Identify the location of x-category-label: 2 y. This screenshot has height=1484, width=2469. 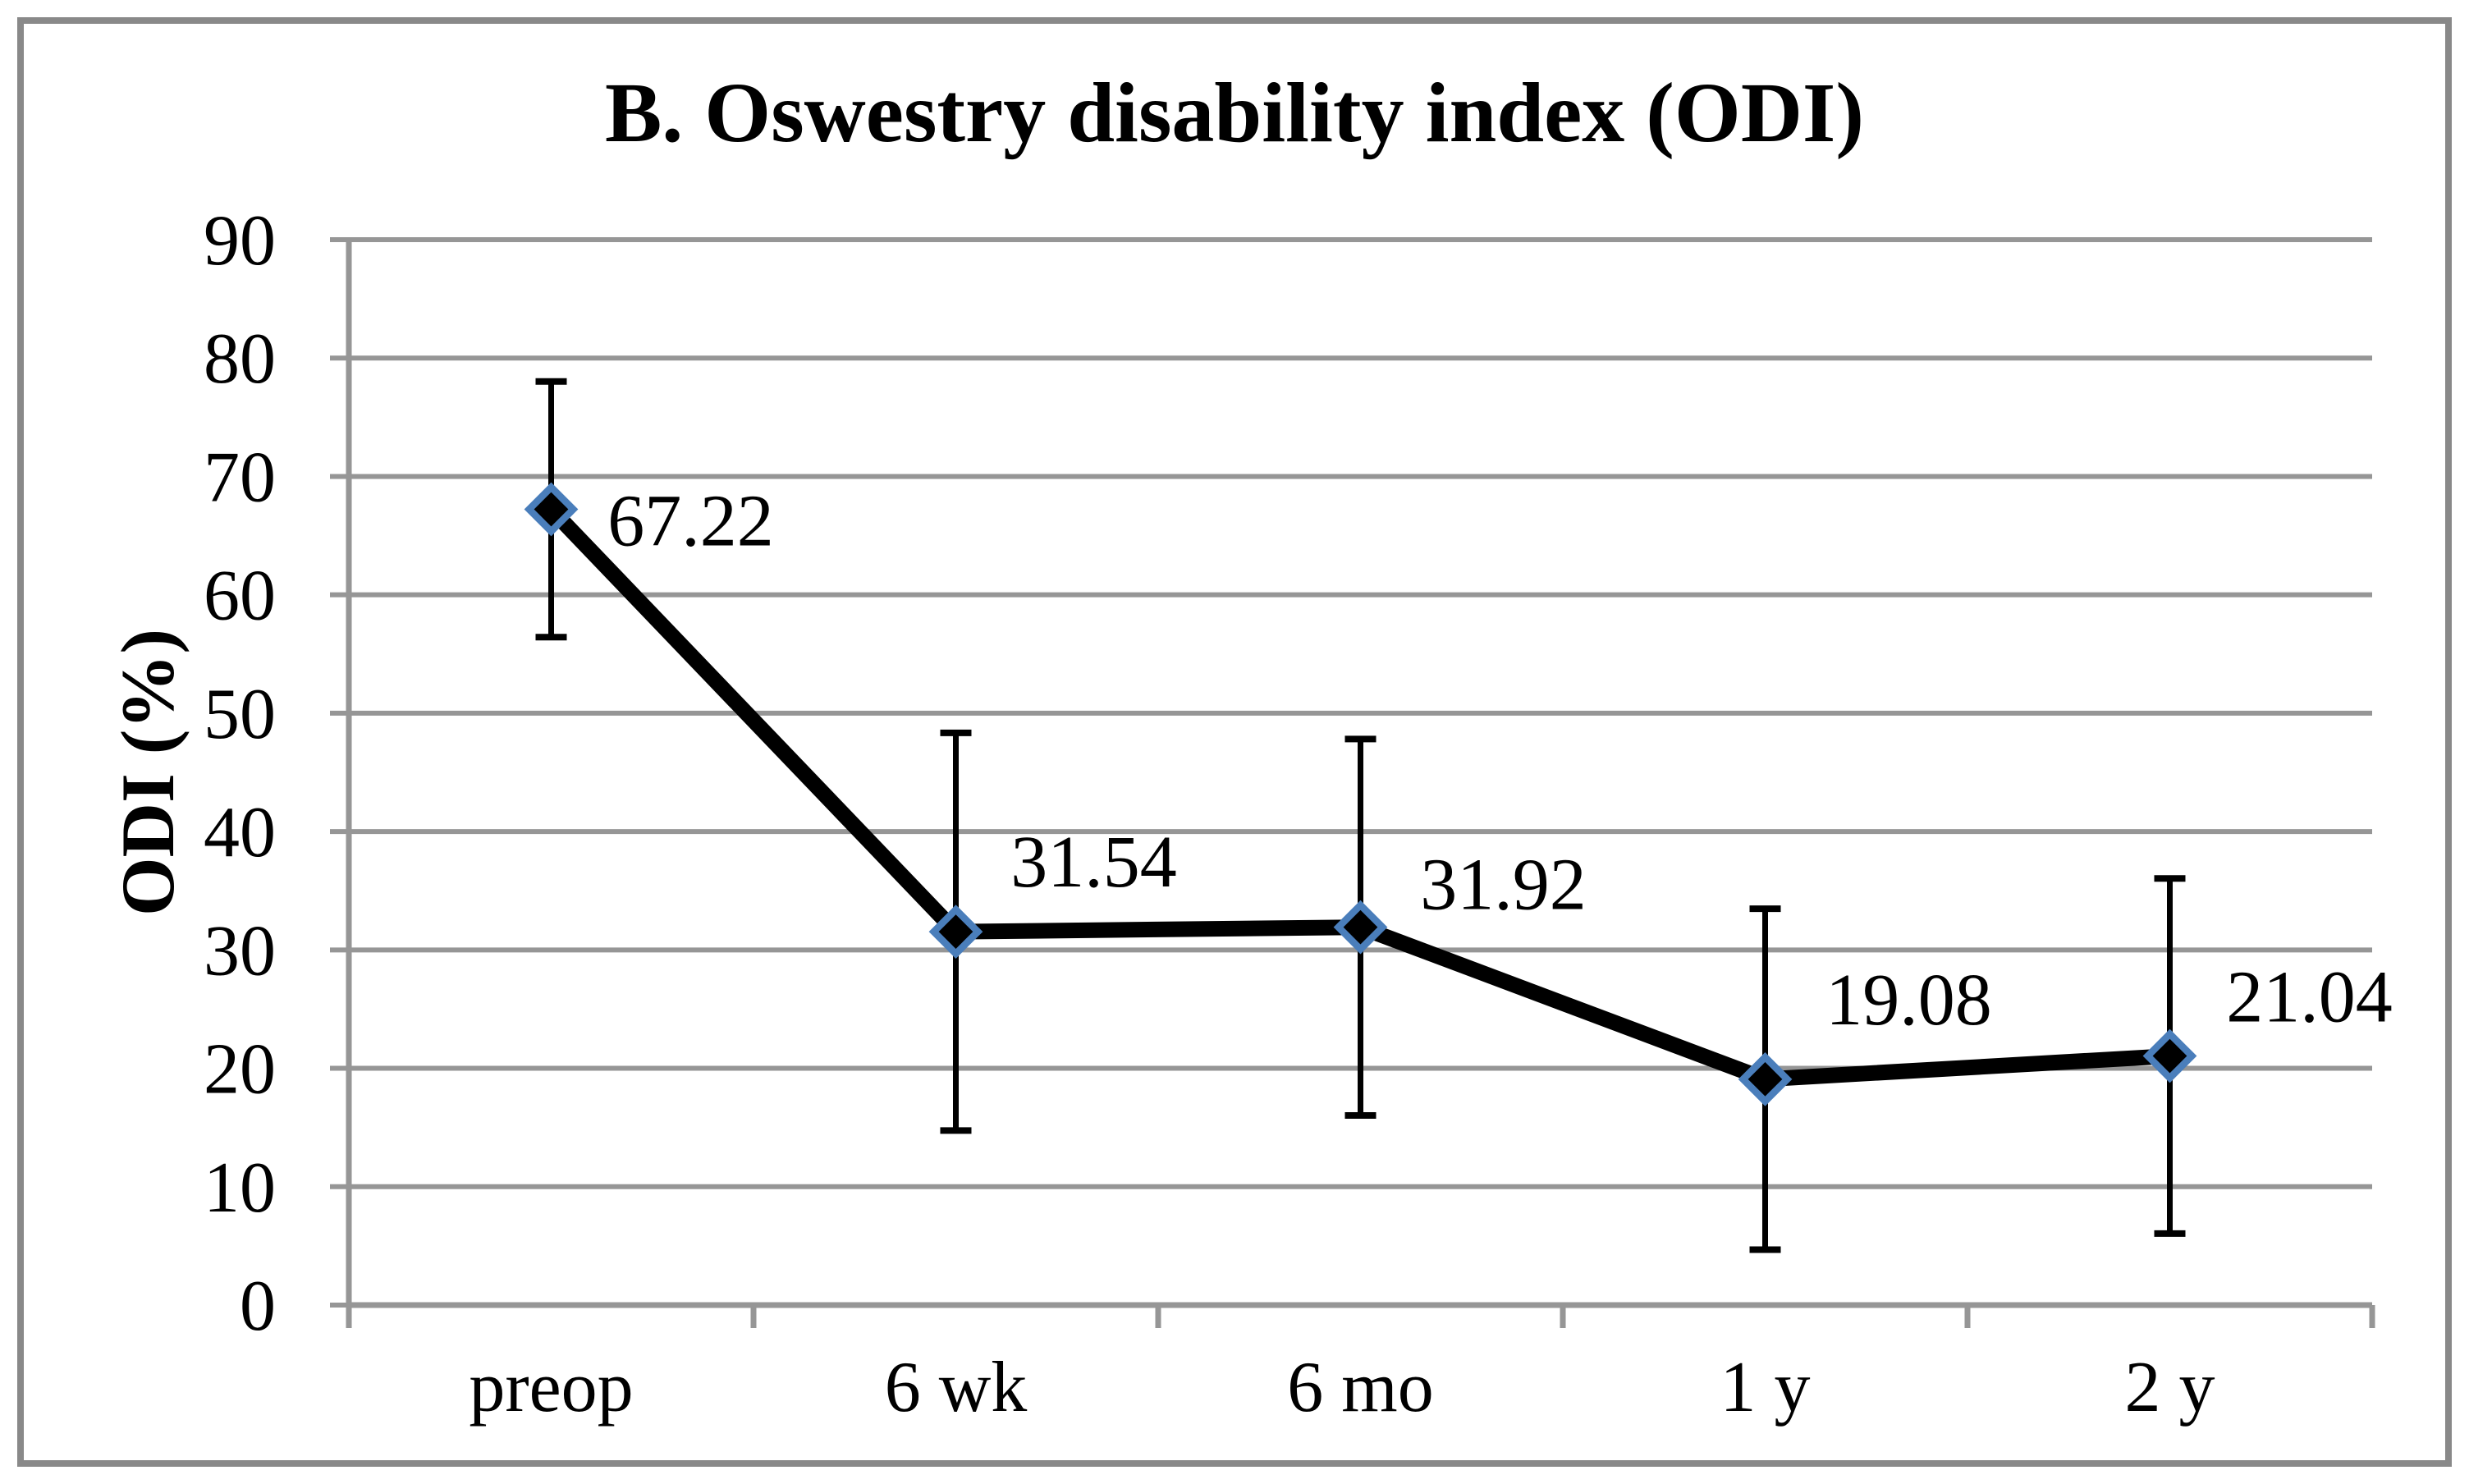
(2170, 1387).